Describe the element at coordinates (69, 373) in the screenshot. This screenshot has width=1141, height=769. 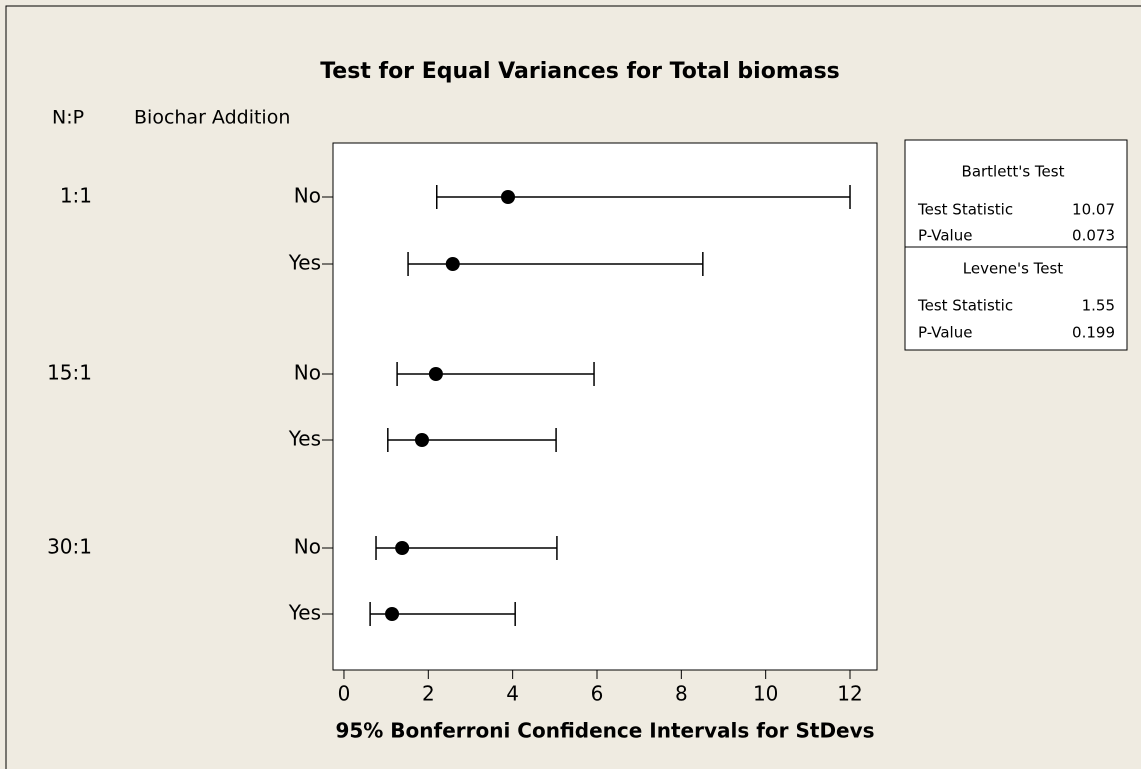
I see `group-label: 15:1` at that location.